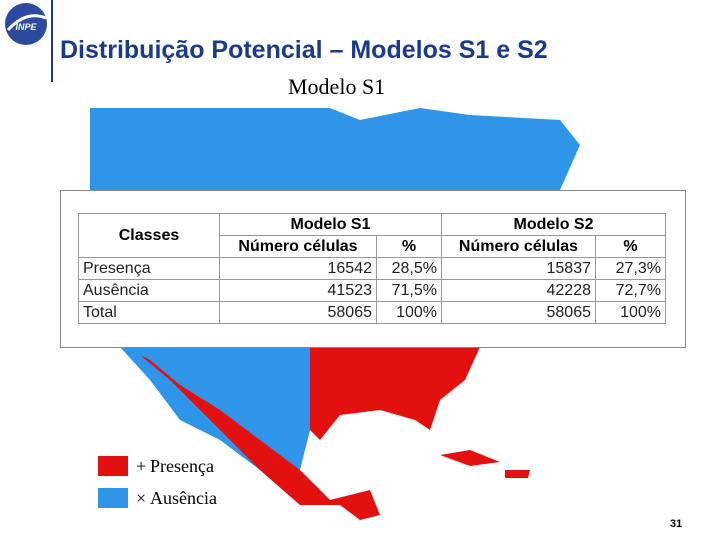  Describe the element at coordinates (330, 224) in the screenshot. I see `header-cell: Modelo S1` at that location.